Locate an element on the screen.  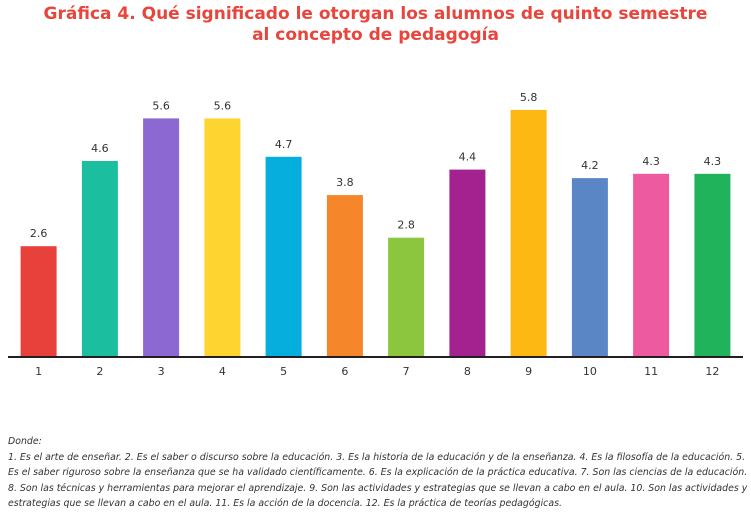
value-label-5: 4.7 is located at coordinates (284, 144).